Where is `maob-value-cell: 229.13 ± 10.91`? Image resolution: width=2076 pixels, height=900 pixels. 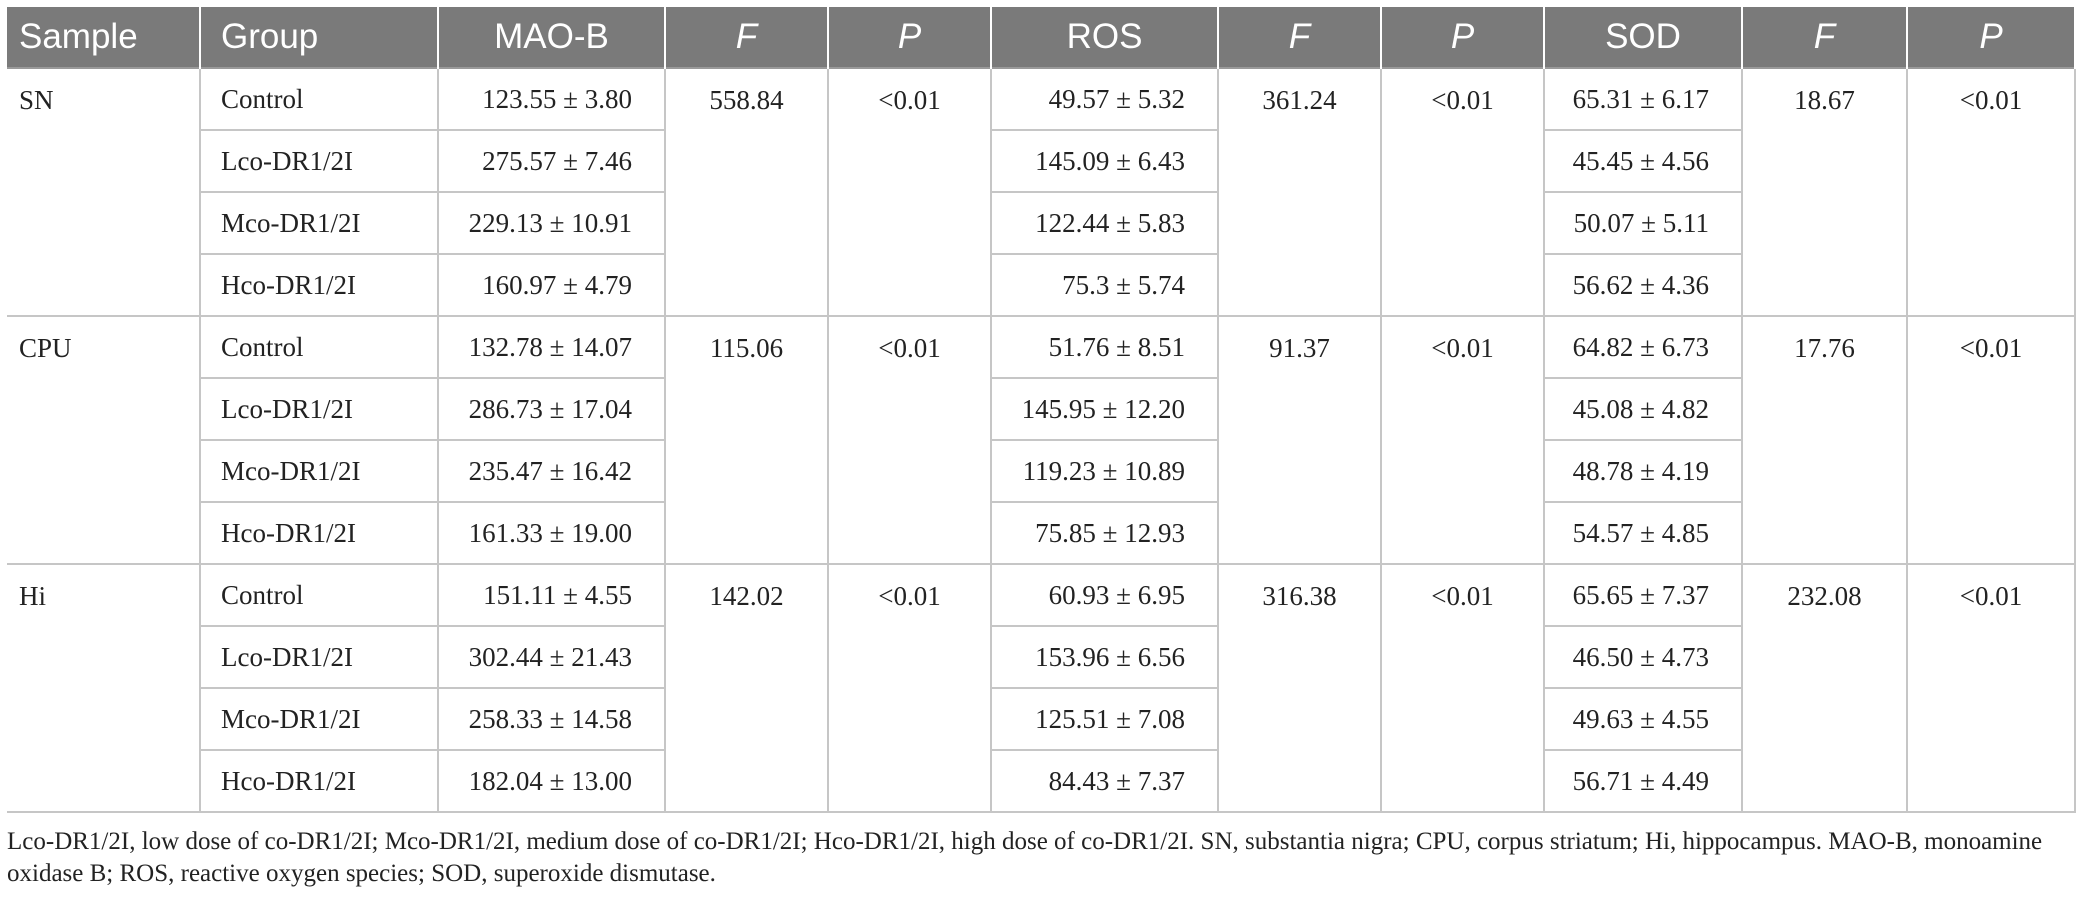
maob-value-cell: 229.13 ± 10.91 is located at coordinates (551, 223).